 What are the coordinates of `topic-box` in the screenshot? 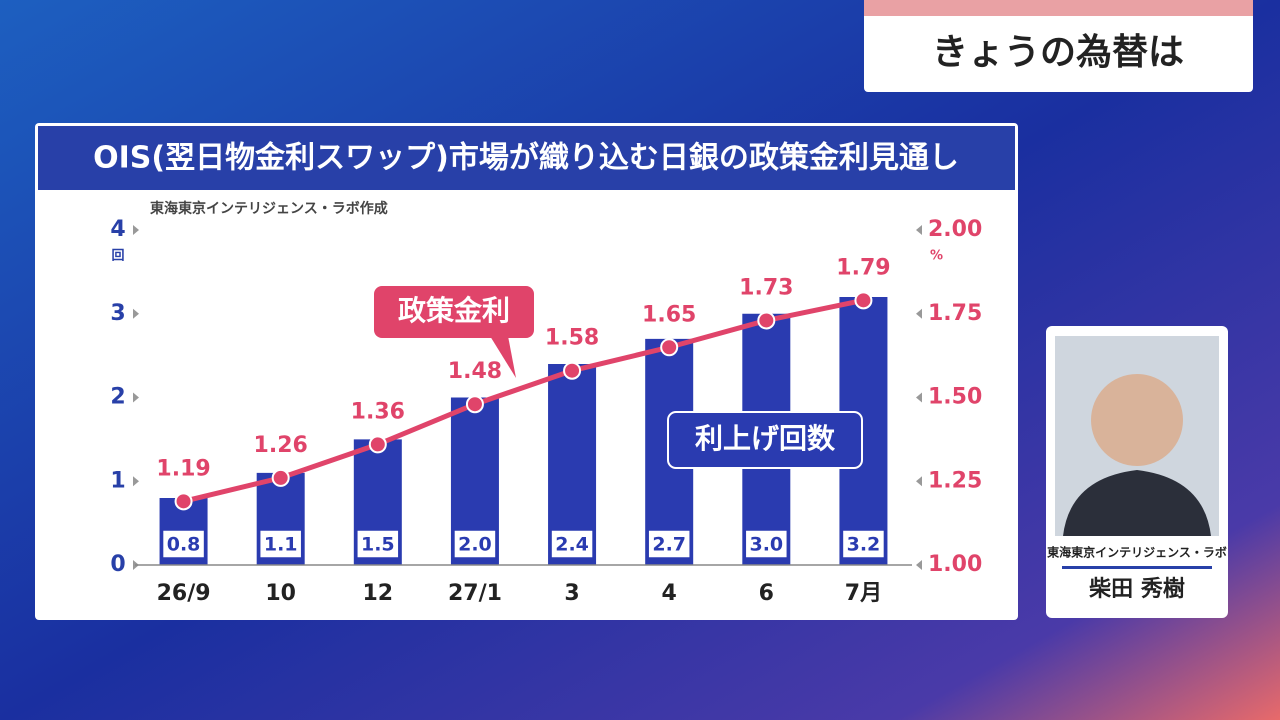 It's located at (1058, 46).